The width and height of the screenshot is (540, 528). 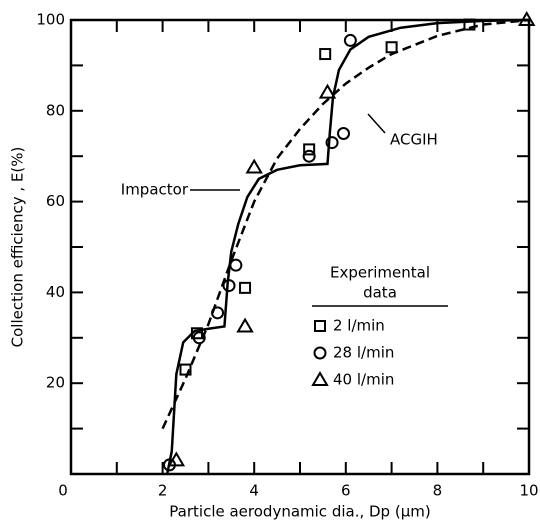 What do you see at coordinates (55, 292) in the screenshot?
I see `y-tick-label: 40` at bounding box center [55, 292].